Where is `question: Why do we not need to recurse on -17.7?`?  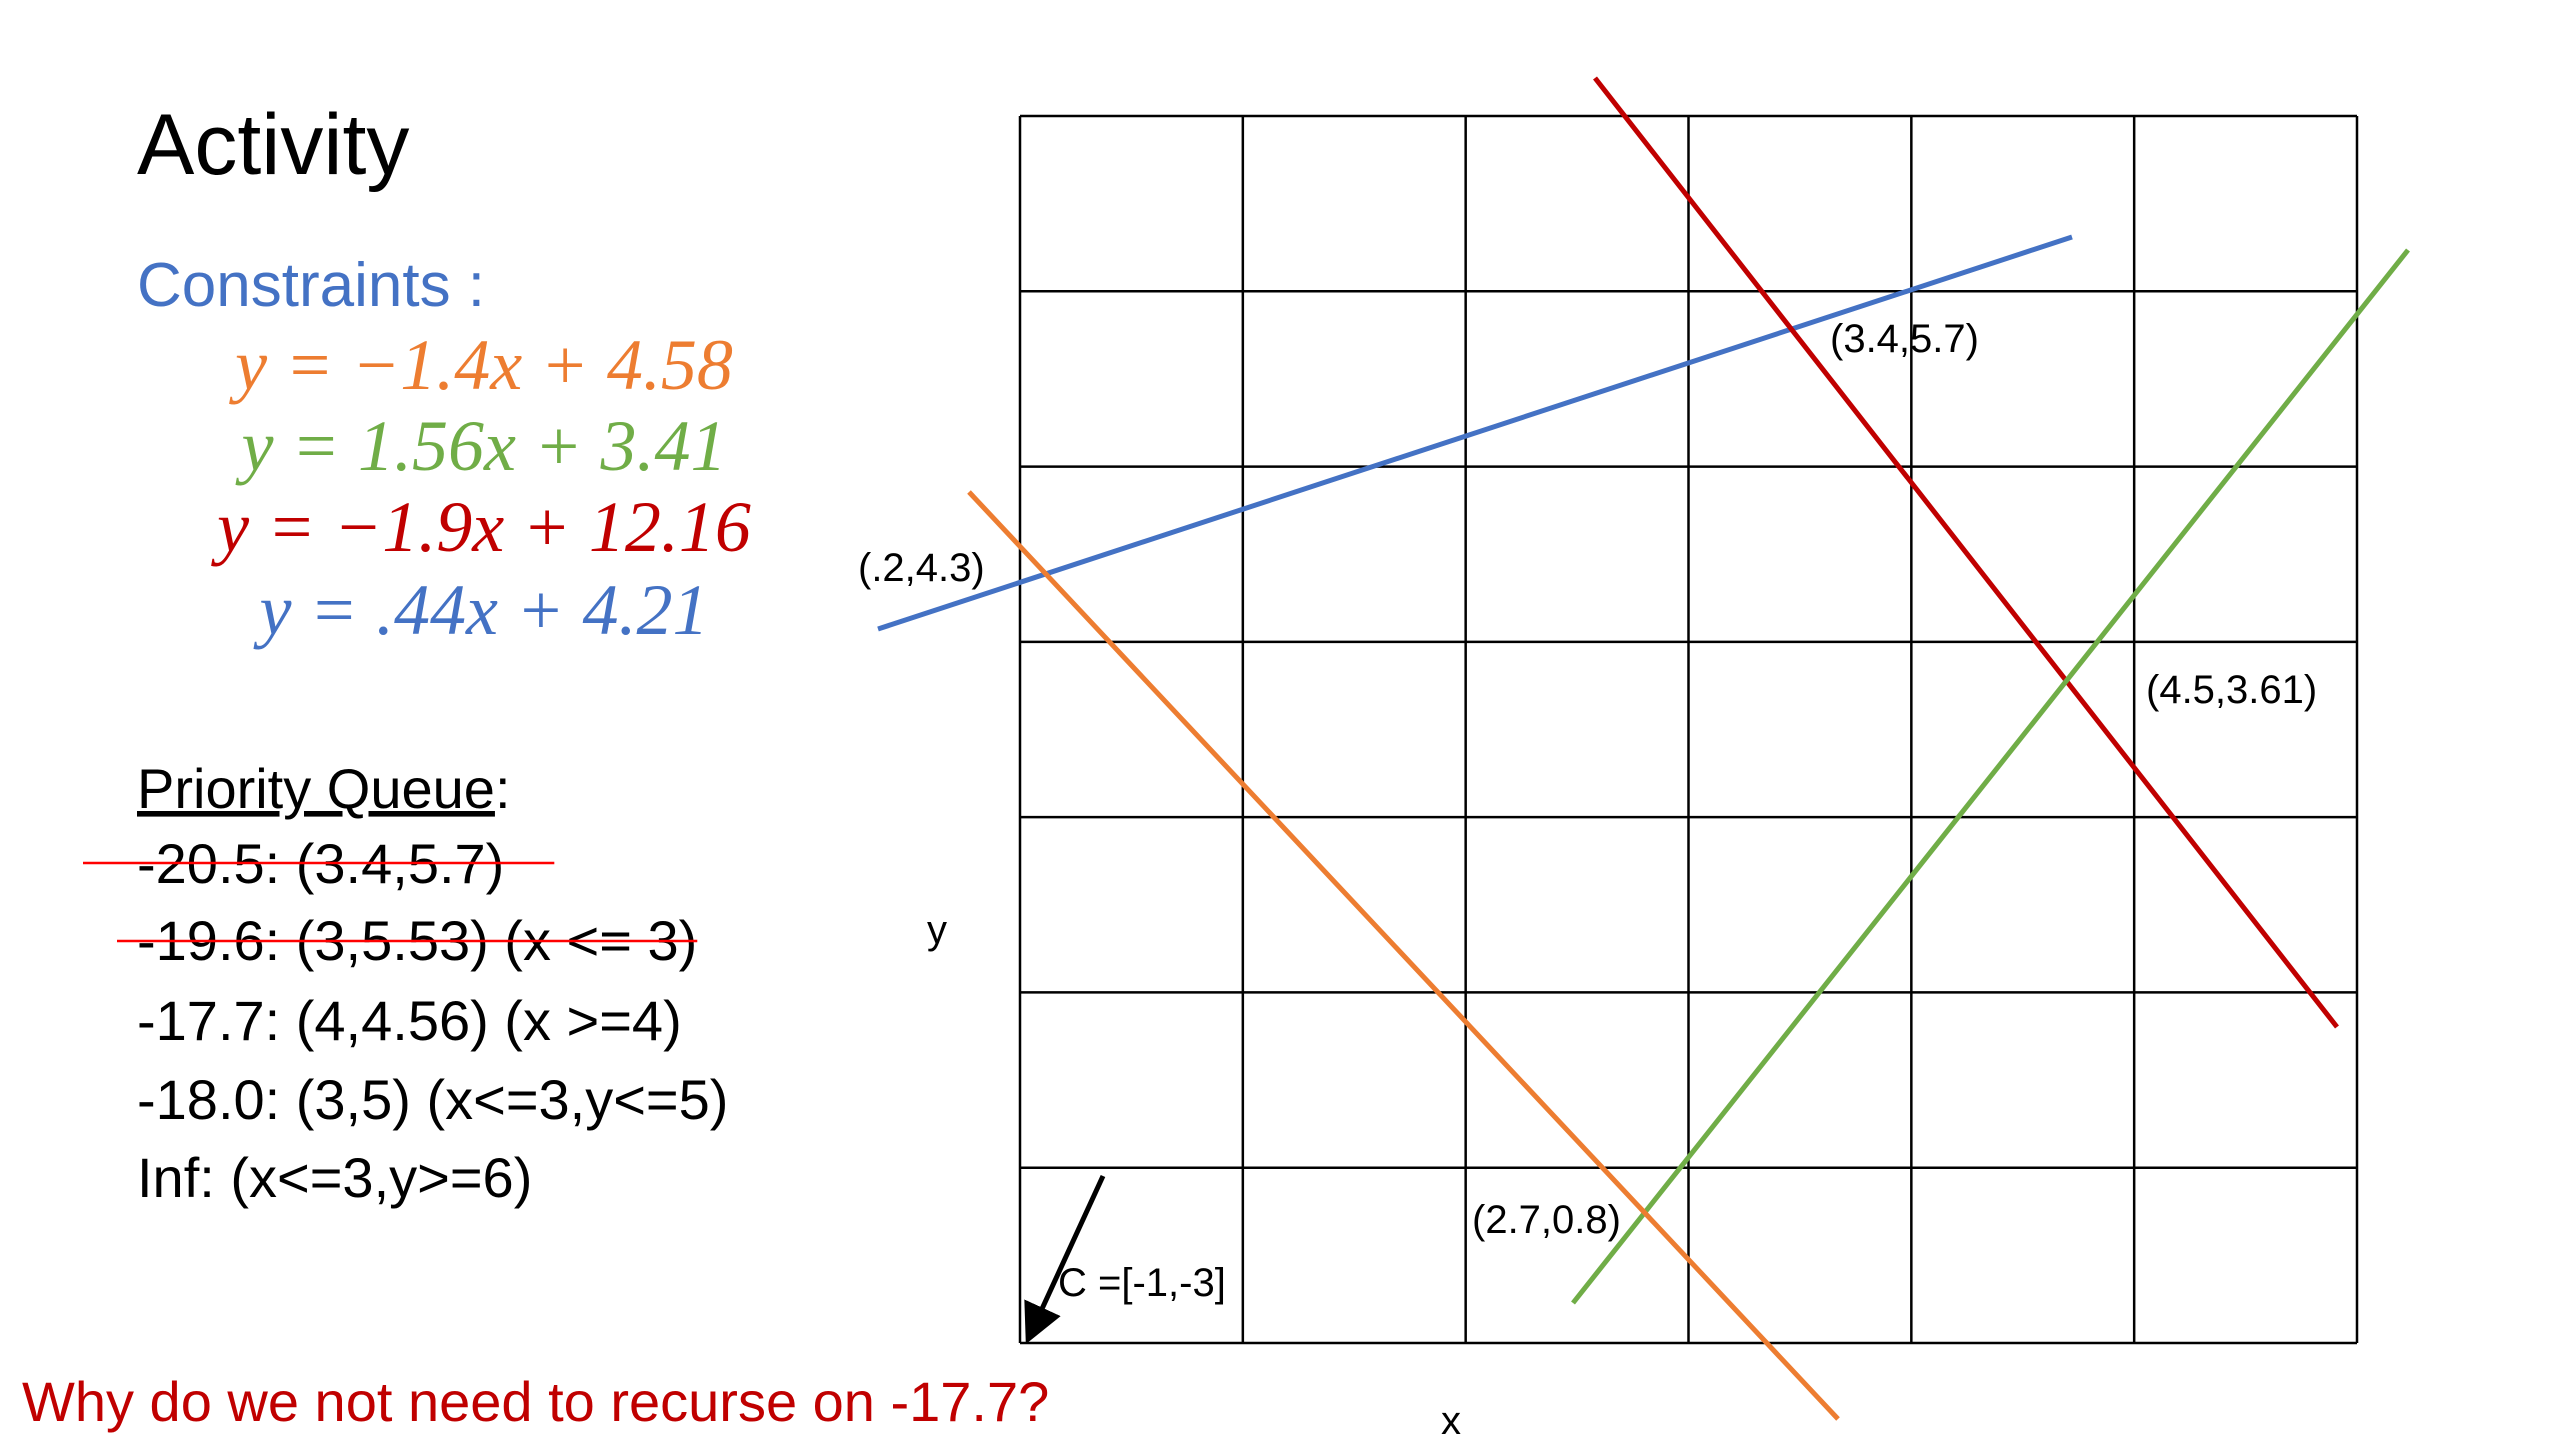
question: Why do we not need to recurse on -17.7? is located at coordinates (535, 1401).